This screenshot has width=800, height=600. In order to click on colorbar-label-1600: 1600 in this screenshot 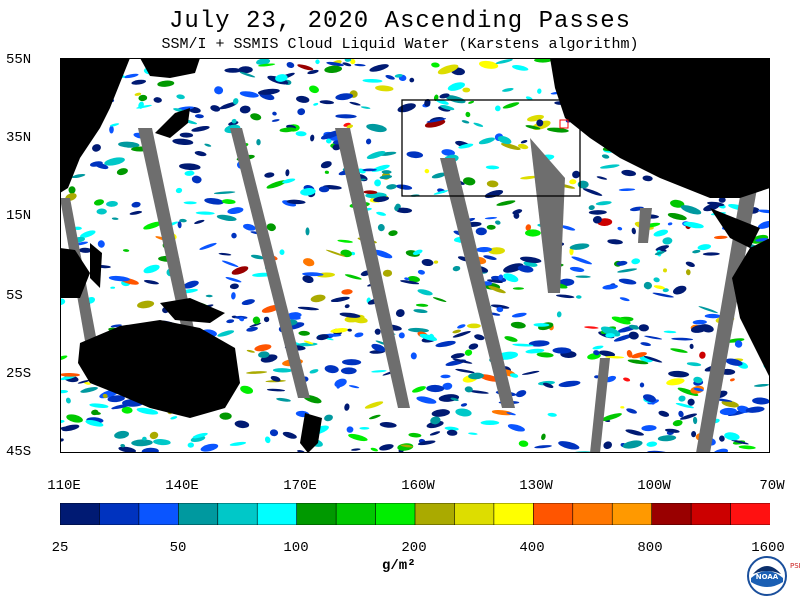, I will do `click(768, 548)`.